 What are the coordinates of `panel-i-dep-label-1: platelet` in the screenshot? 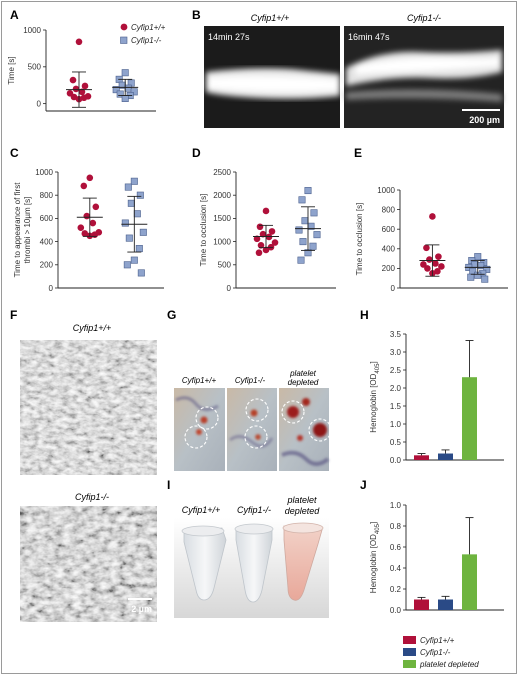 It's located at (301, 500).